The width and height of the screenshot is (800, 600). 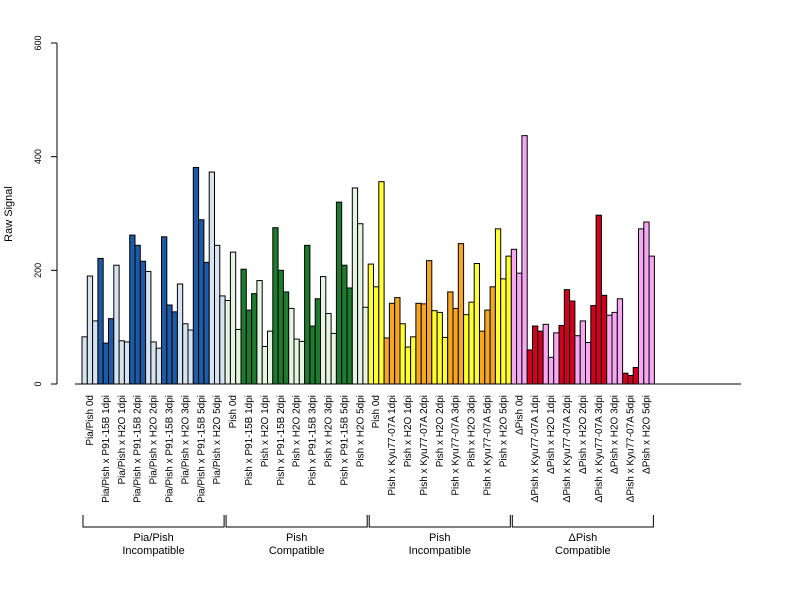 What do you see at coordinates (456, 445) in the screenshot?
I see `x-tick-label: Pish x Kyu77-07A 3dpi` at bounding box center [456, 445].